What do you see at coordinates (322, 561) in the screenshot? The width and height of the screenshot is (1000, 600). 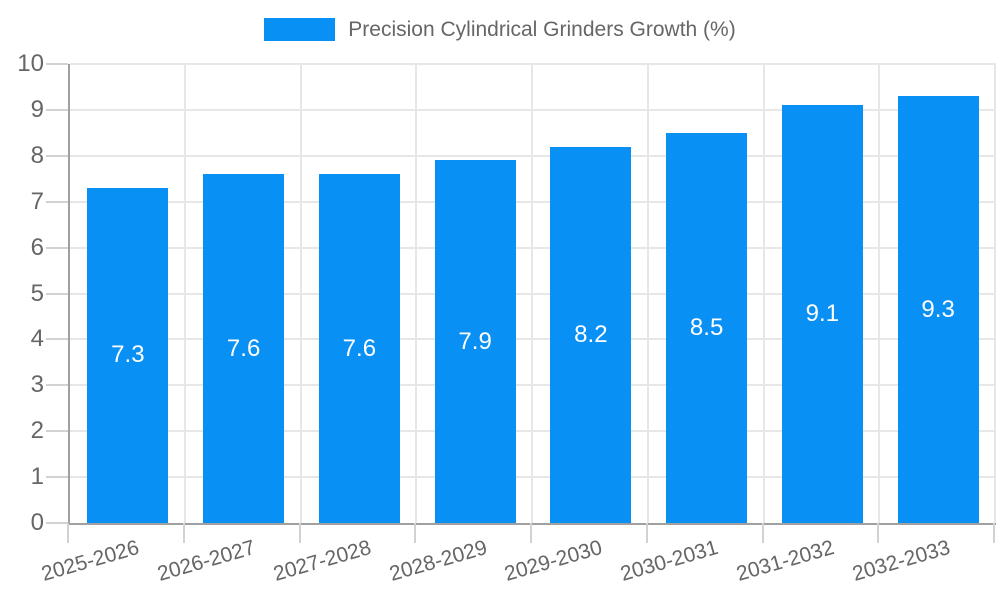 I see `x-axis-label: 2027-2028` at bounding box center [322, 561].